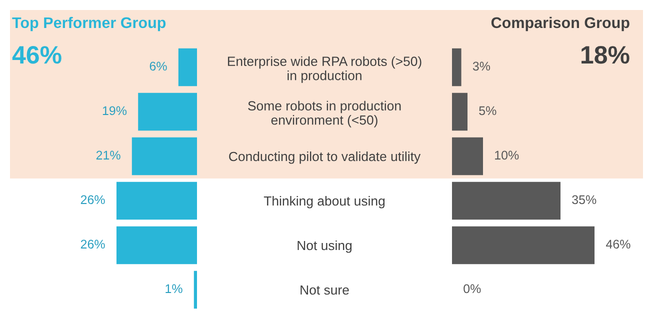 The image size is (653, 320). What do you see at coordinates (89, 24) in the screenshot?
I see `chart-title: Top Performer Group` at bounding box center [89, 24].